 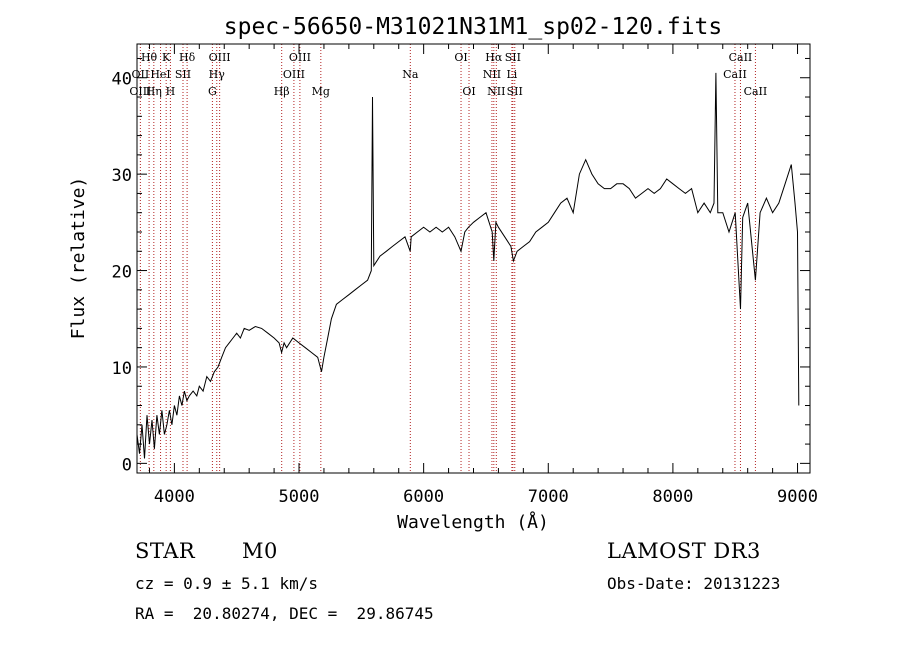 What do you see at coordinates (187, 57) in the screenshot?
I see `spectral-line-label: Hδ` at bounding box center [187, 57].